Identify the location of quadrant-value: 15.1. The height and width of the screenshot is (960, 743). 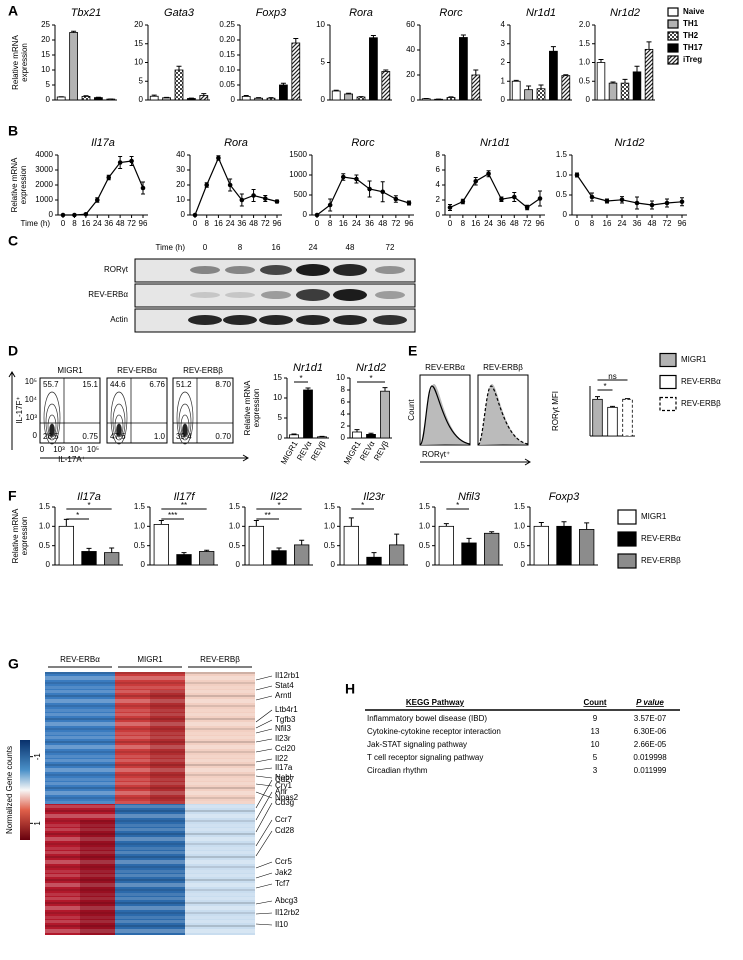
(90, 384).